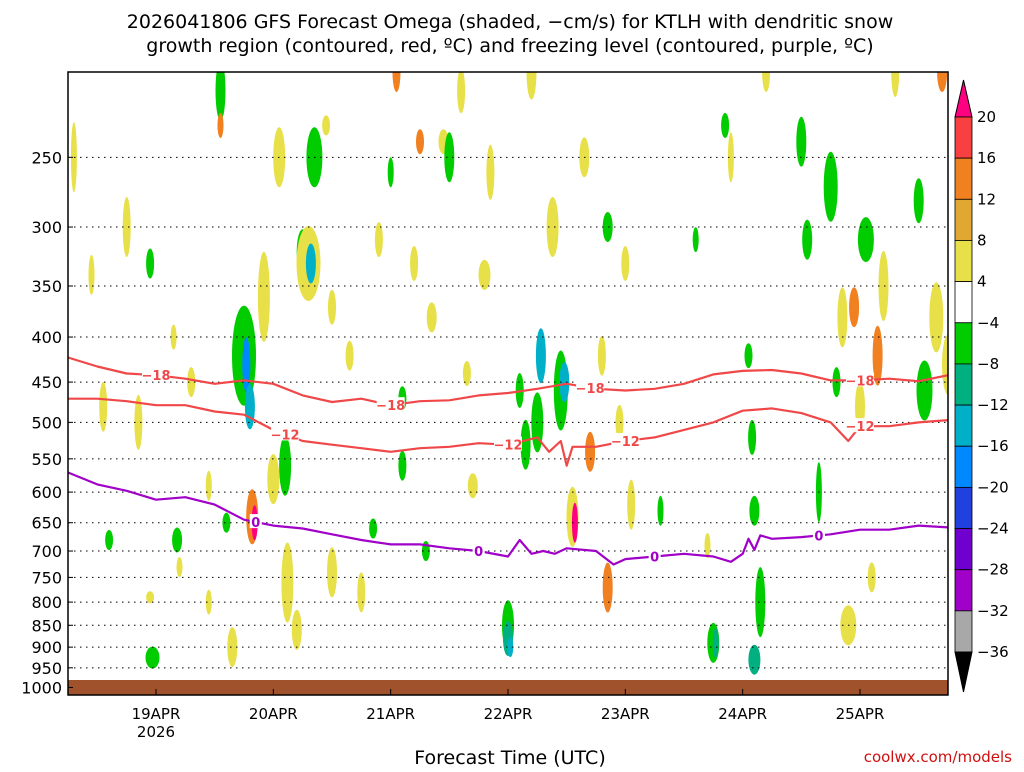 The height and width of the screenshot is (772, 1024). Describe the element at coordinates (986, 199) in the screenshot. I see `colorbar-label: 12` at that location.